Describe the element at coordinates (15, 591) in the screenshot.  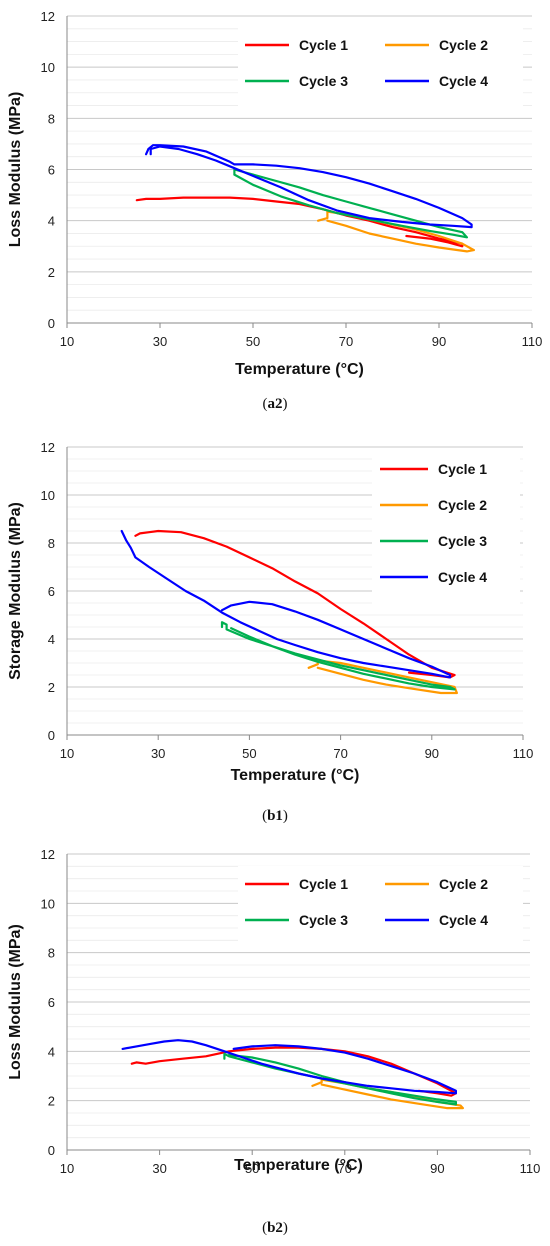
I see `y-axis-title: Storage Modulus (MPa)` at that location.